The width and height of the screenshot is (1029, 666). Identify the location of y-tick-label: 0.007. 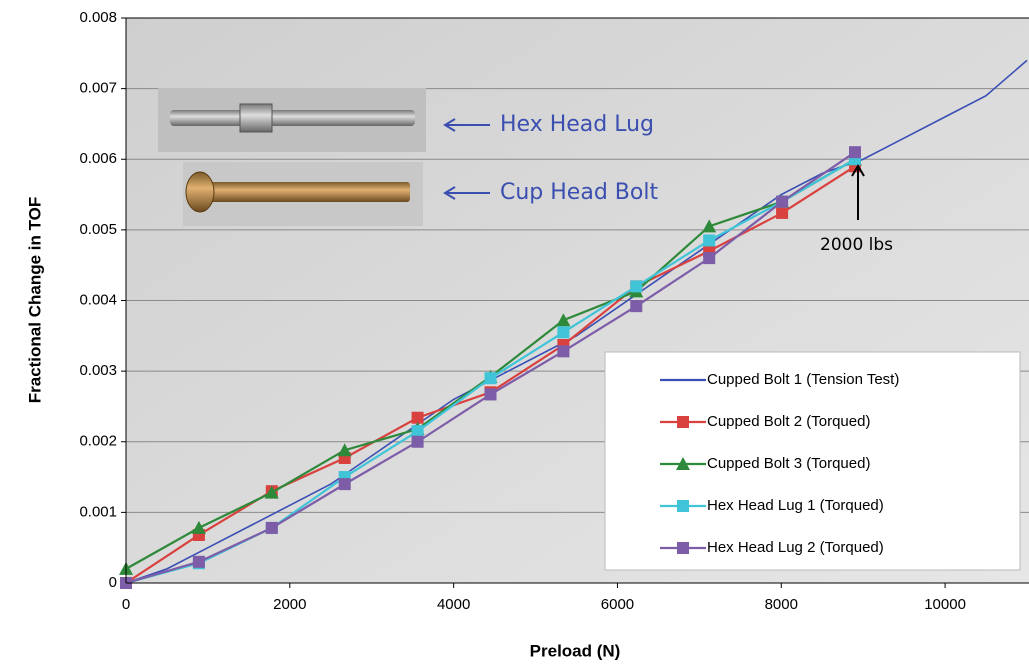
(98, 88).